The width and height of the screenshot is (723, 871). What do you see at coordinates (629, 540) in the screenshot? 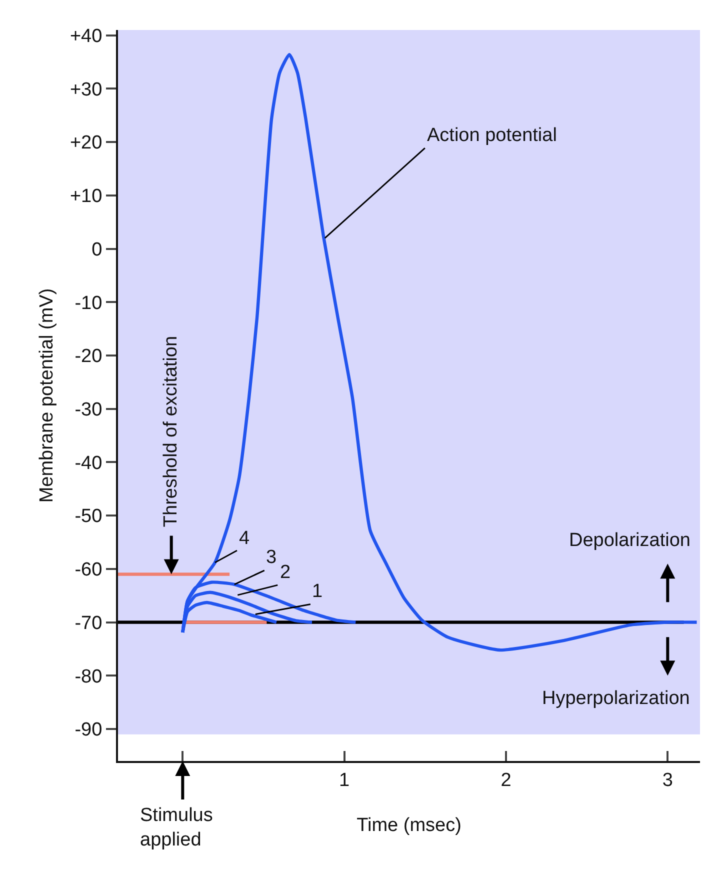
I see `annotation: Depolarization` at bounding box center [629, 540].